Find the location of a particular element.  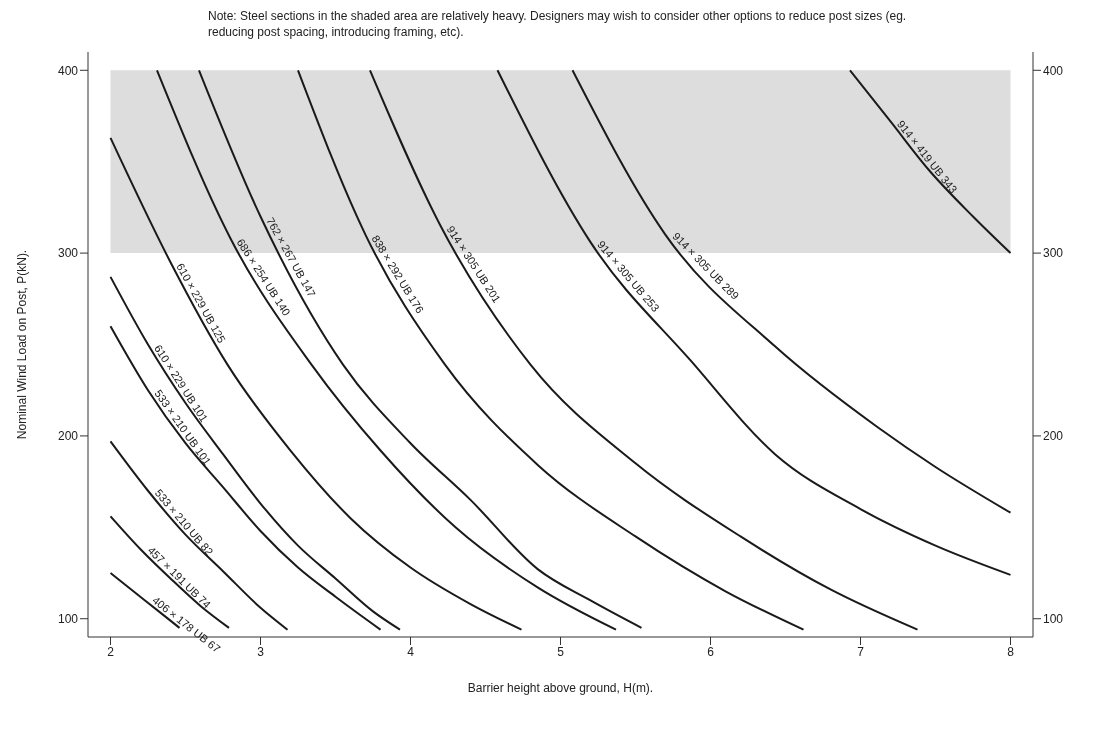

text: 914 × 305 UB 253 is located at coordinates (628, 276).